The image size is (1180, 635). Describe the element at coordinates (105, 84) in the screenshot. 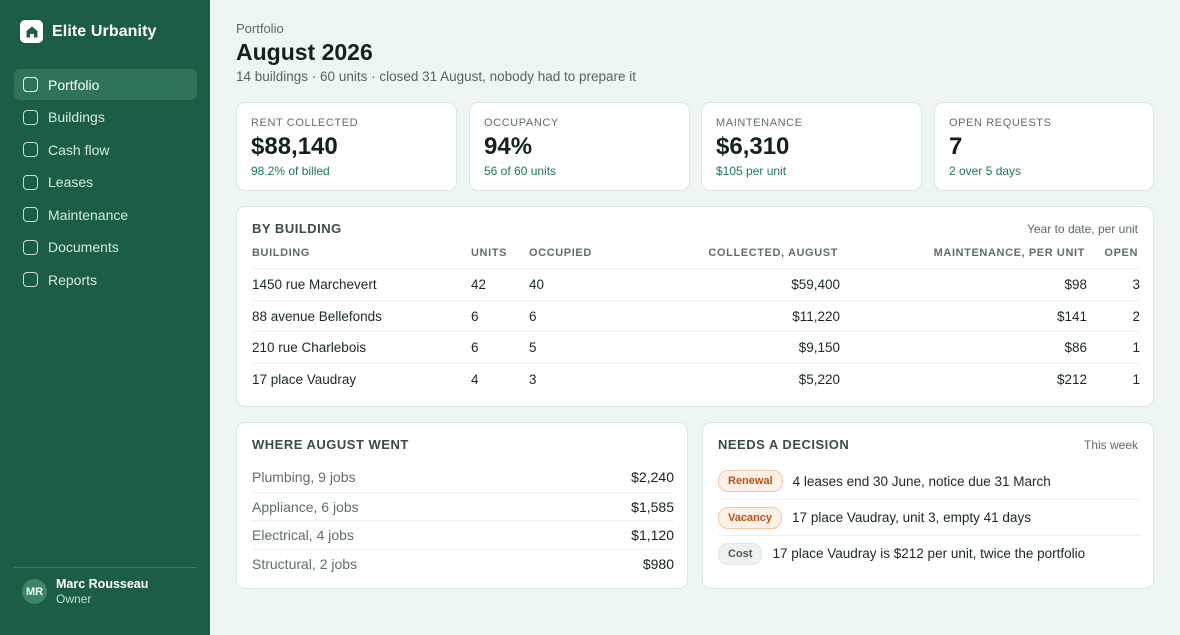

I see `sidebar-item-portfolio: Portfolio` at that location.